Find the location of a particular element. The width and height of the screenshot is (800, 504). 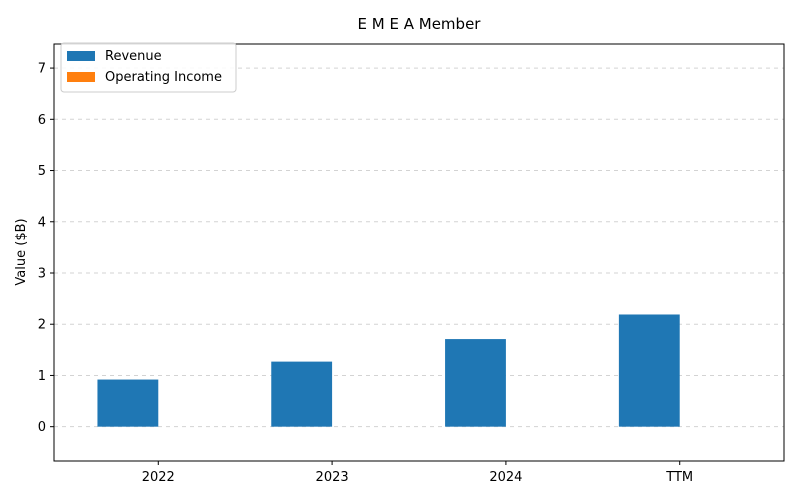

bar-revenue-ttm is located at coordinates (649, 370).